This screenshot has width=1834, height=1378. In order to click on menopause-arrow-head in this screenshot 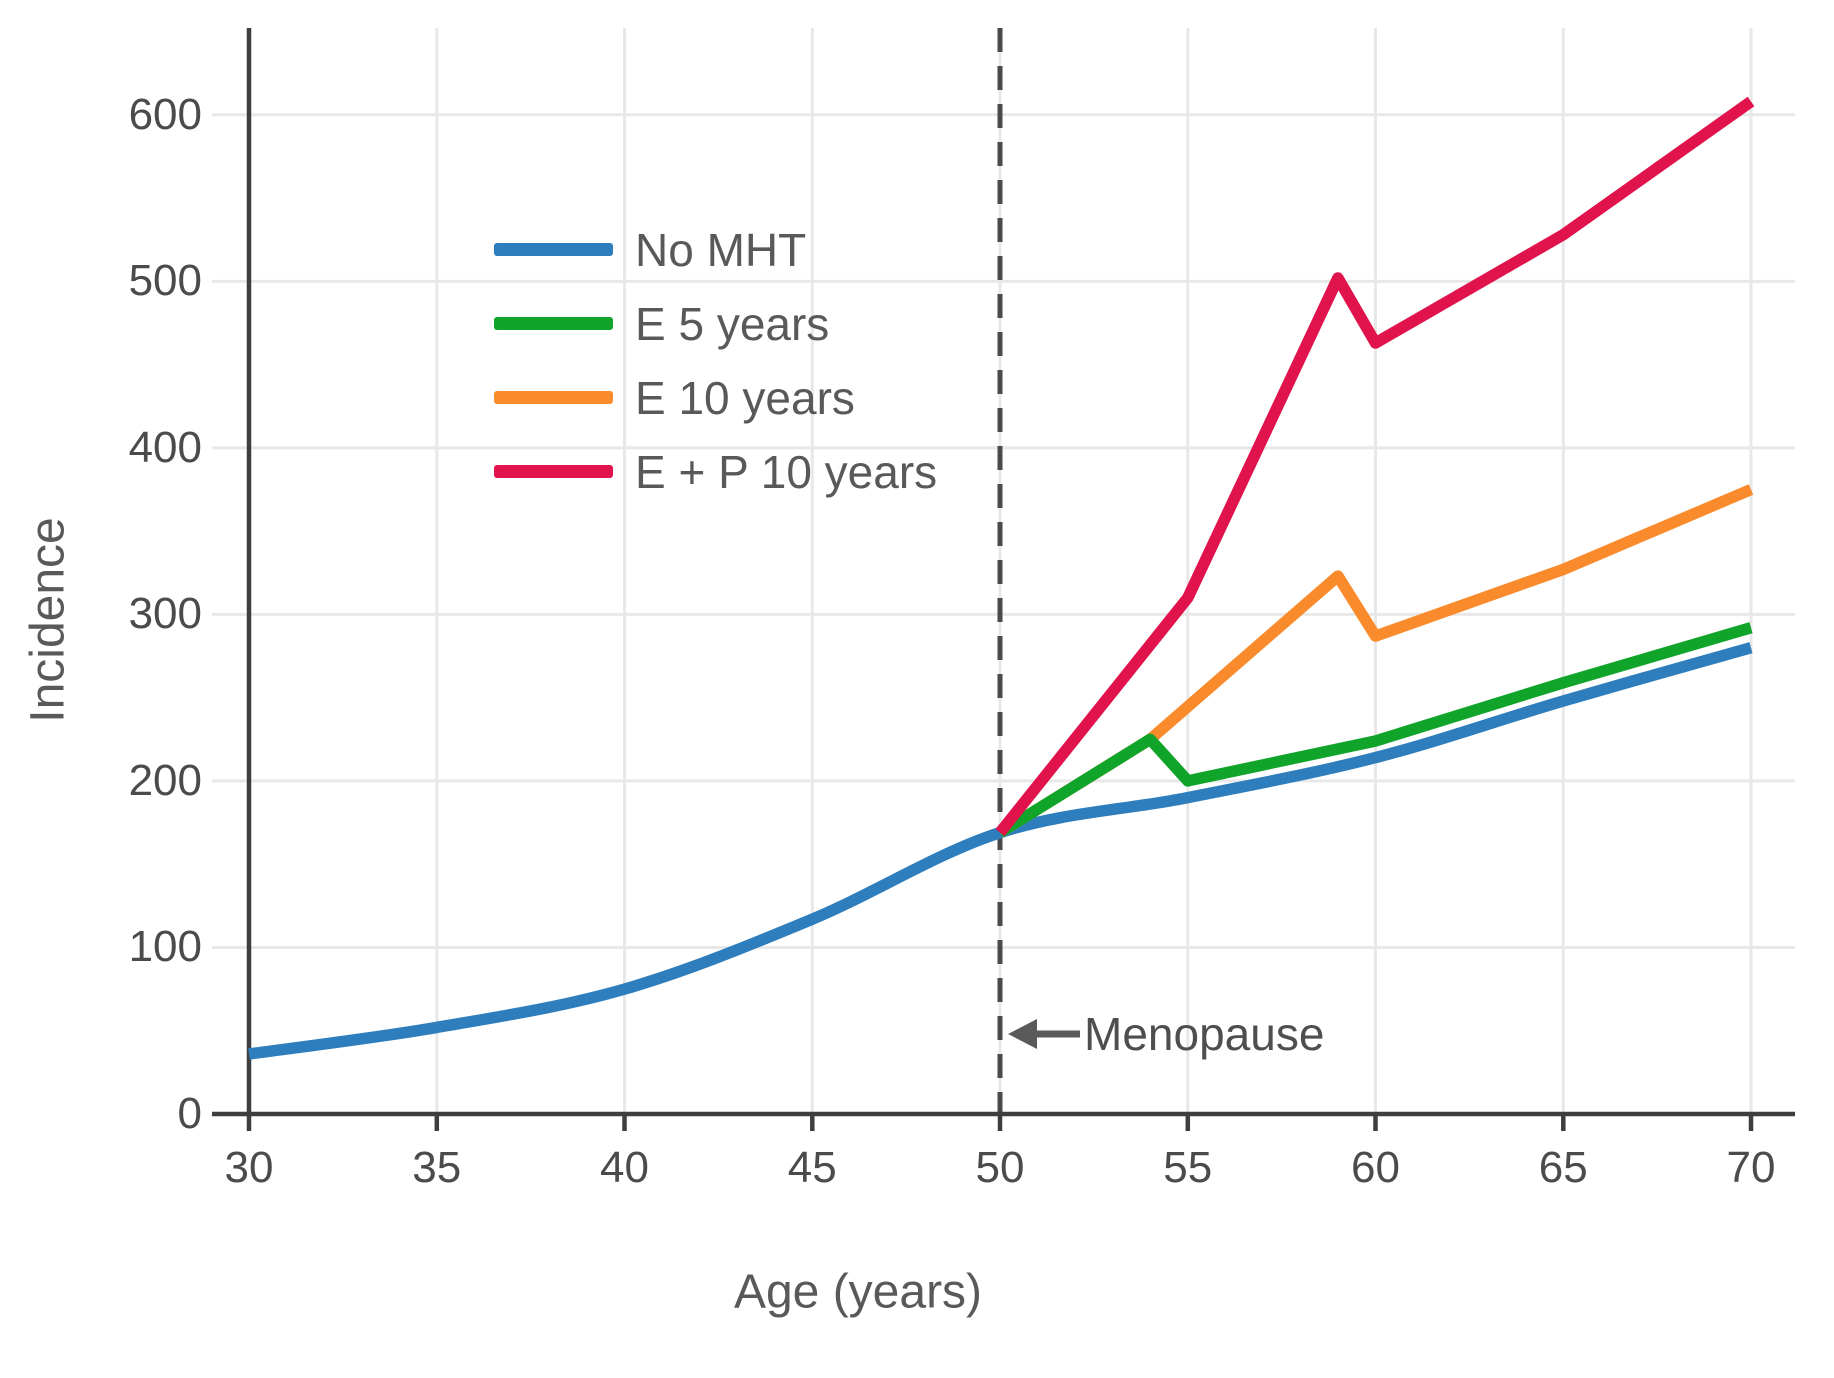, I will do `click(1022, 1034)`.